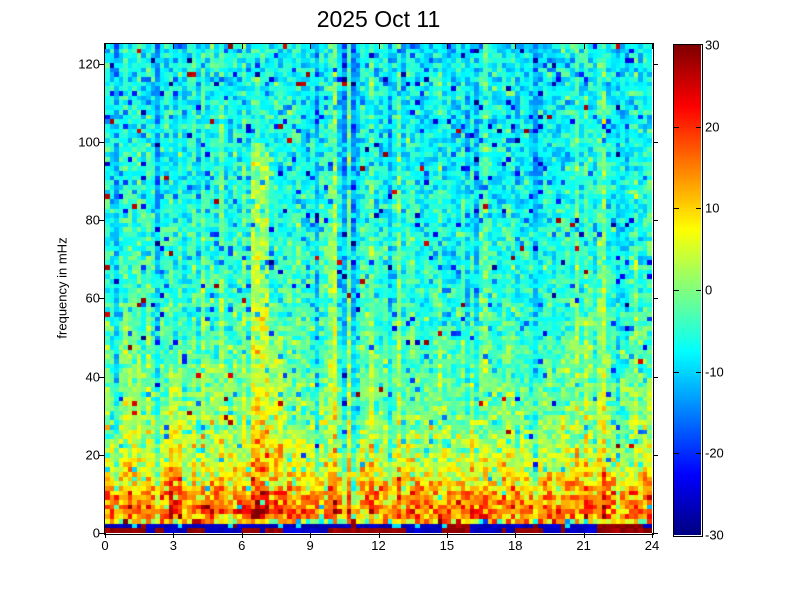  What do you see at coordinates (242, 545) in the screenshot?
I see `x-tick-label: 6` at bounding box center [242, 545].